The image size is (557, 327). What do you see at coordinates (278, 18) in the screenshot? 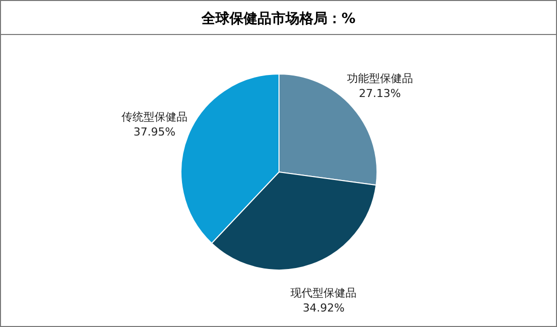
I see `chart-title: 全球保健品市场格局：%` at bounding box center [278, 18].